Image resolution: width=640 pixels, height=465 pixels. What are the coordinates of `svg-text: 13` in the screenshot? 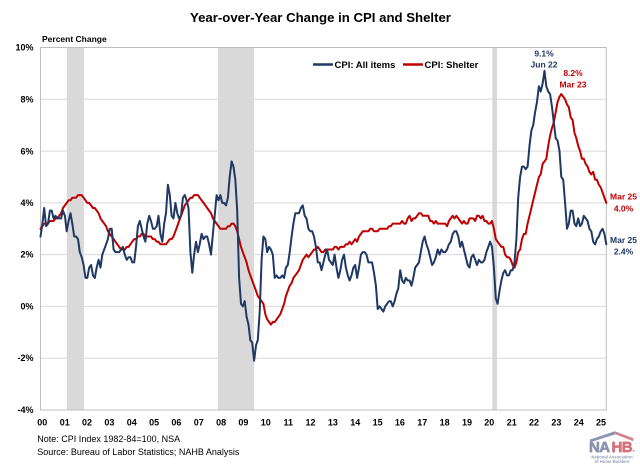 It's located at (333, 423).